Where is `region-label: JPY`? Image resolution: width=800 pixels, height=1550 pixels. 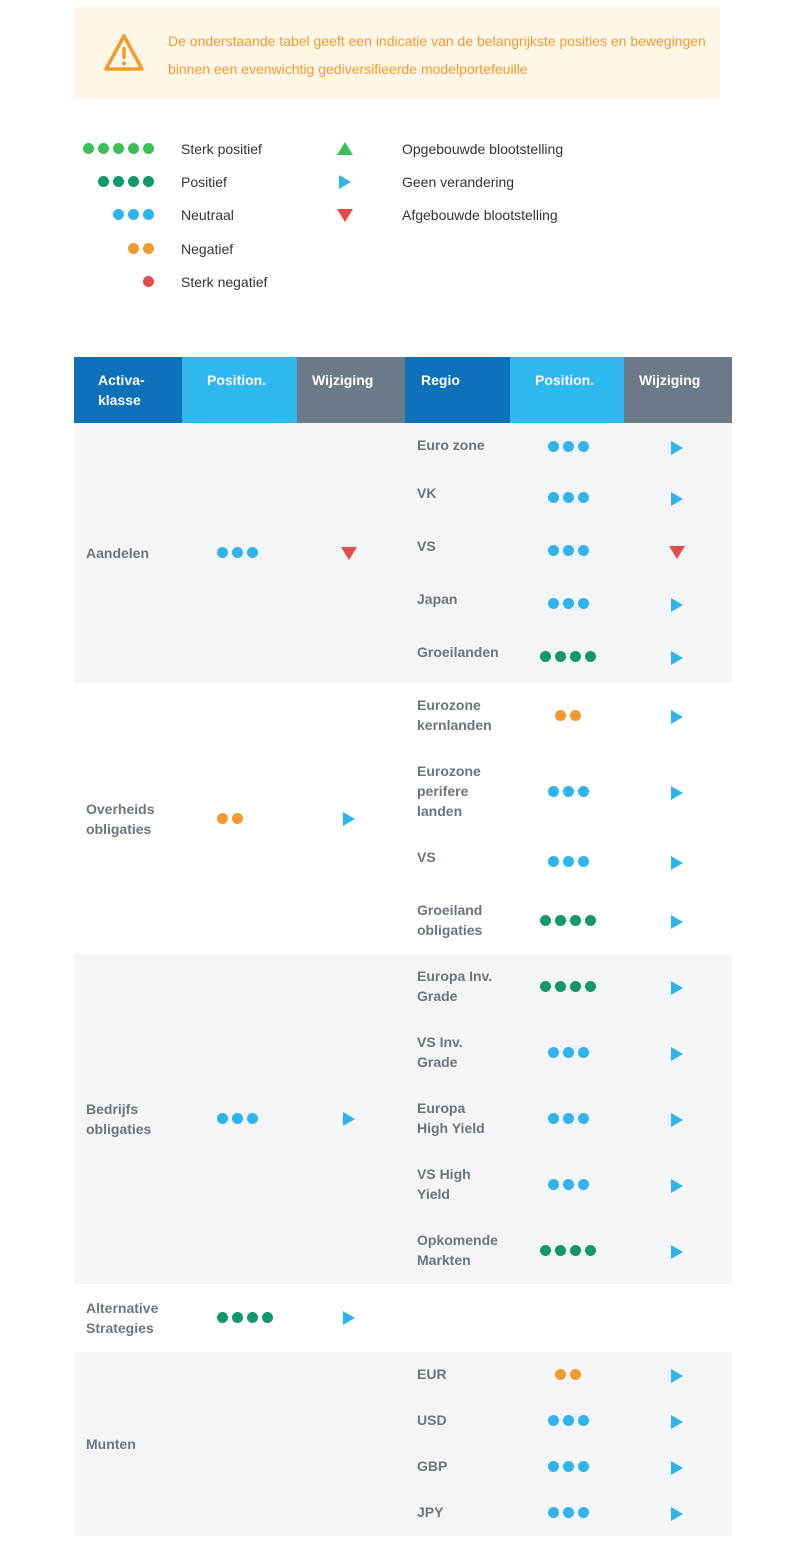 region-label: JPY is located at coordinates (430, 1512).